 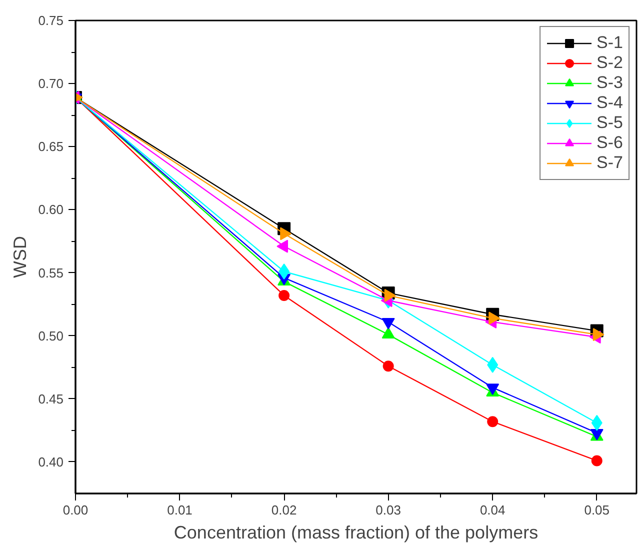 I want to click on x-tick-label: 0.02, so click(x=284, y=510).